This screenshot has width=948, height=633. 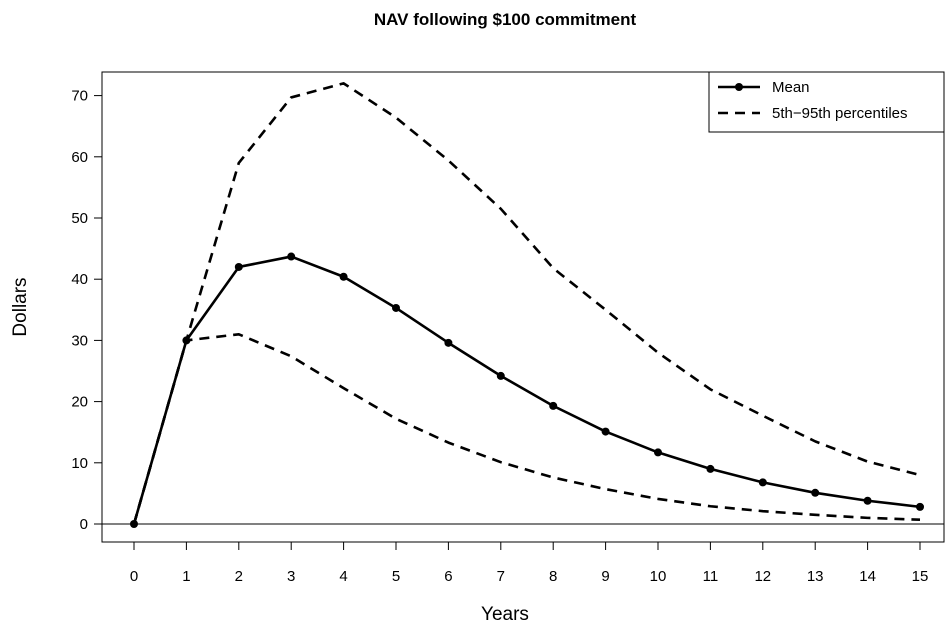 I want to click on chart-title: NAV following $100 commitment, so click(x=505, y=19).